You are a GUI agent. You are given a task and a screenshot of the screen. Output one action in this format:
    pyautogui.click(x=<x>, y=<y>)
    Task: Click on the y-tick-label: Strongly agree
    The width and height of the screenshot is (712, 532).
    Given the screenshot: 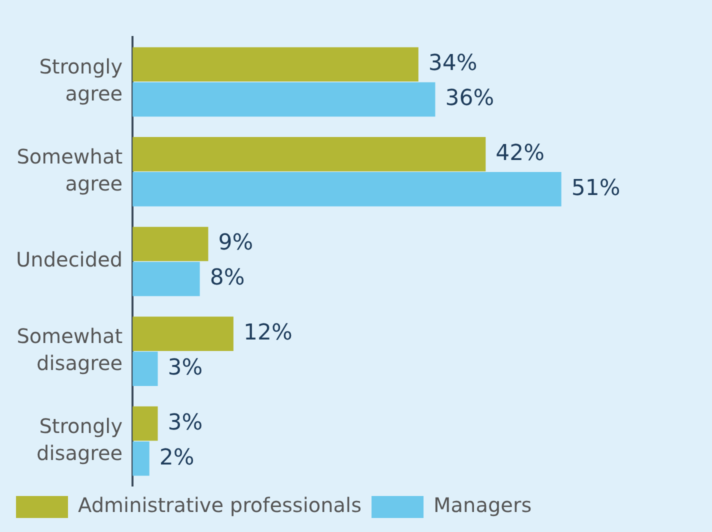 What is the action you would take?
    pyautogui.click(x=81, y=80)
    